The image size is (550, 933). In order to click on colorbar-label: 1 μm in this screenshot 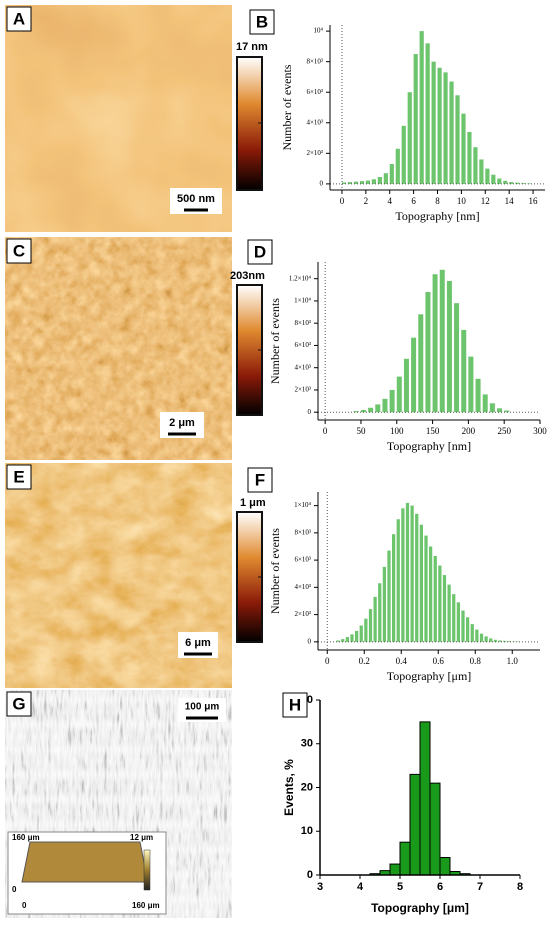, I will do `click(253, 503)`.